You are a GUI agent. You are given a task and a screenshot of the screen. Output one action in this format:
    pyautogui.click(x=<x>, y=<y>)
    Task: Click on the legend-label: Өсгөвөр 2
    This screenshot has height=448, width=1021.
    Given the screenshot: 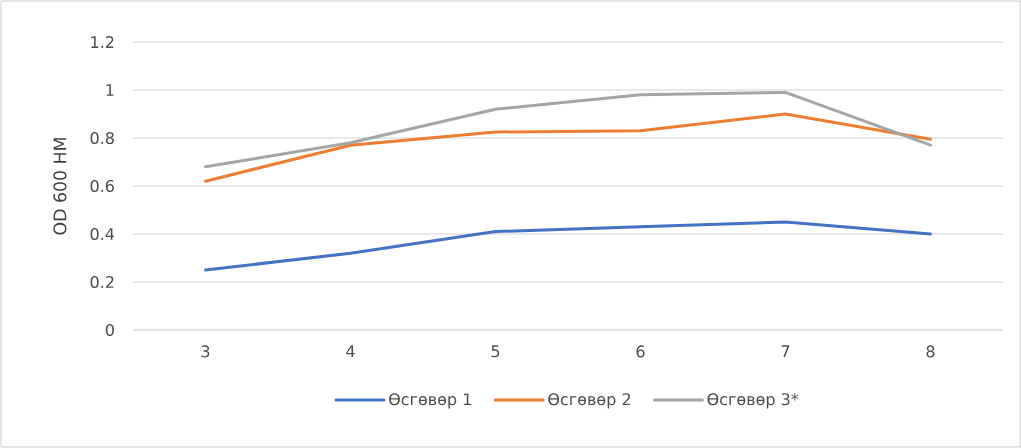 What is the action you would take?
    pyautogui.click(x=589, y=401)
    